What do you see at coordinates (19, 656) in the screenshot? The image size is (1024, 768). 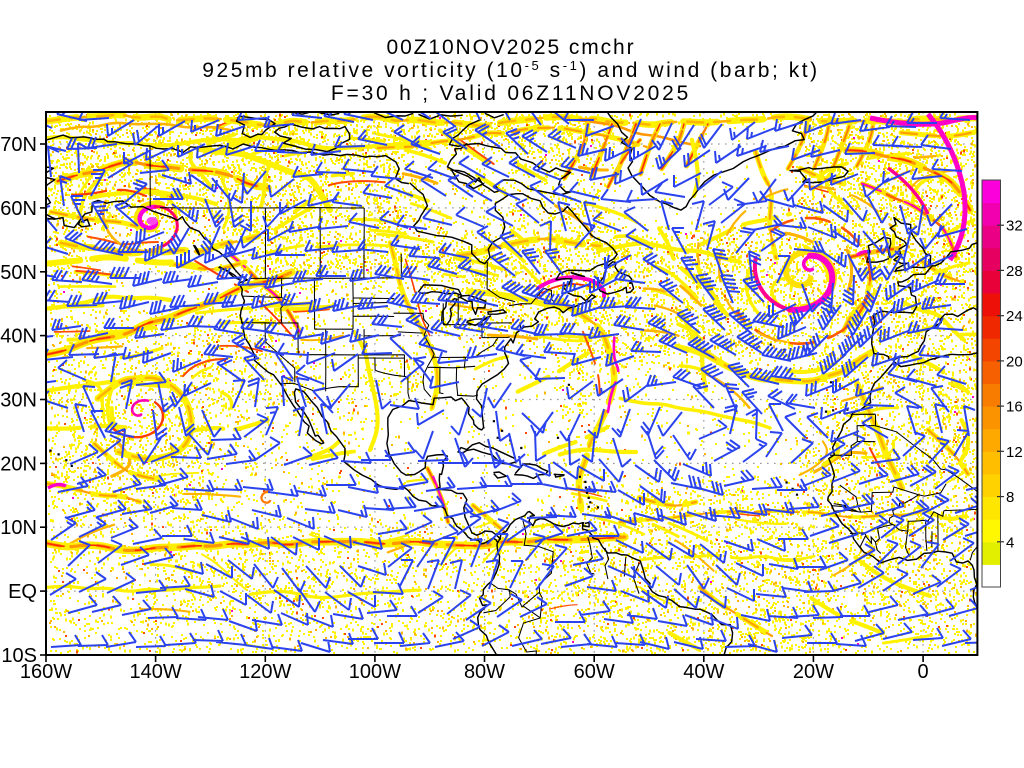 I see `svg-text: 10S` at bounding box center [19, 656].